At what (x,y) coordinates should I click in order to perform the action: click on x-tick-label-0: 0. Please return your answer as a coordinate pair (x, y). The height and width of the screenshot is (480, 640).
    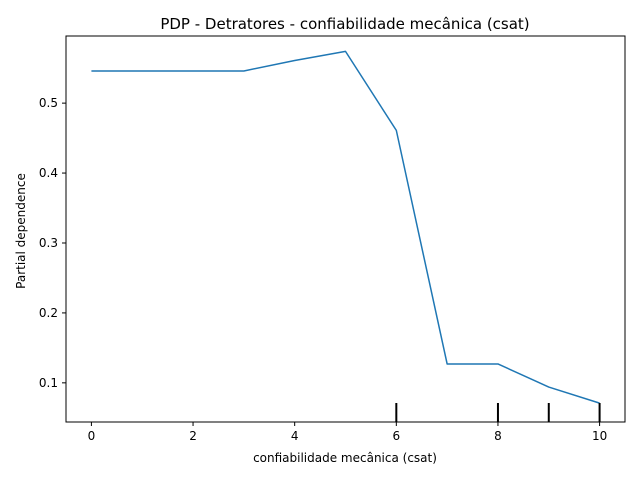
    Looking at the image, I should click on (92, 436).